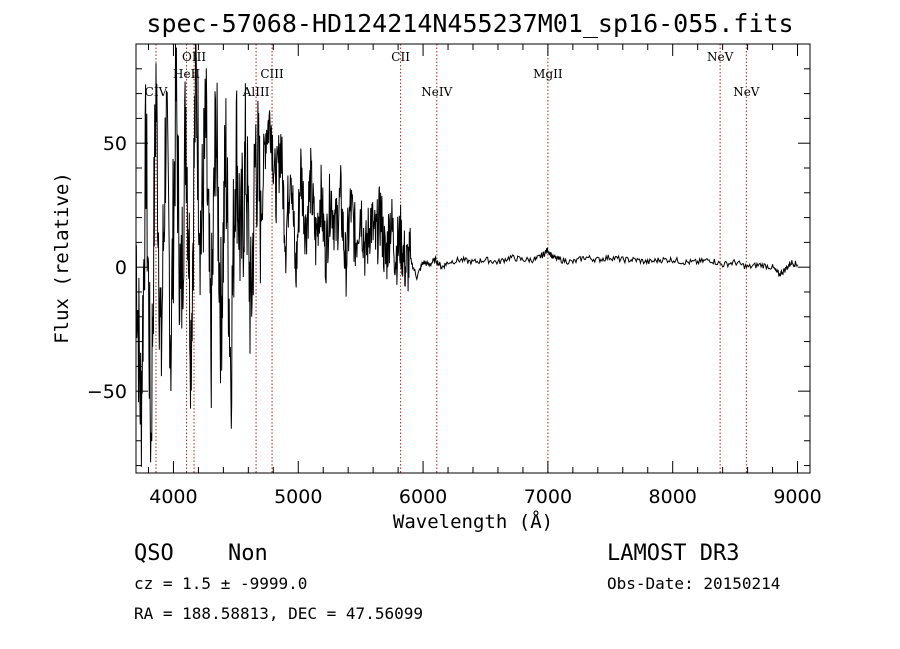 This screenshot has width=900, height=649. What do you see at coordinates (256, 92) in the screenshot?
I see `emission-line-label: AlIII` at bounding box center [256, 92].